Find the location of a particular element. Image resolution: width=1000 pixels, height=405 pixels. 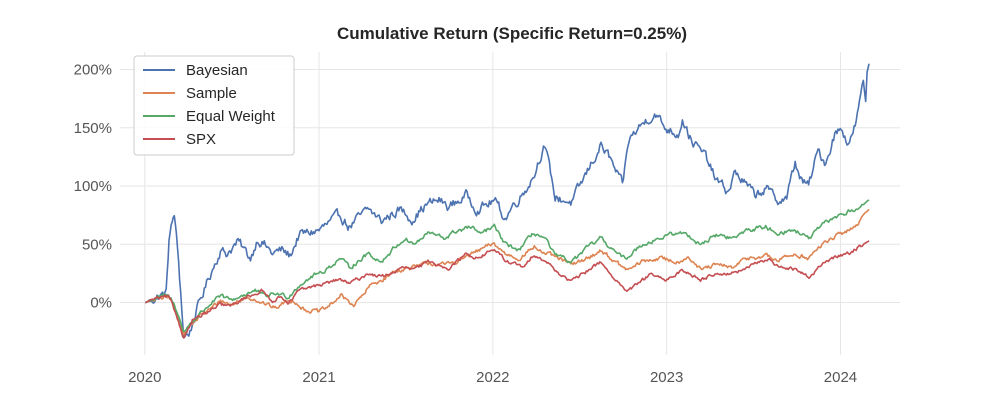

legend-box is located at coordinates (214, 105).